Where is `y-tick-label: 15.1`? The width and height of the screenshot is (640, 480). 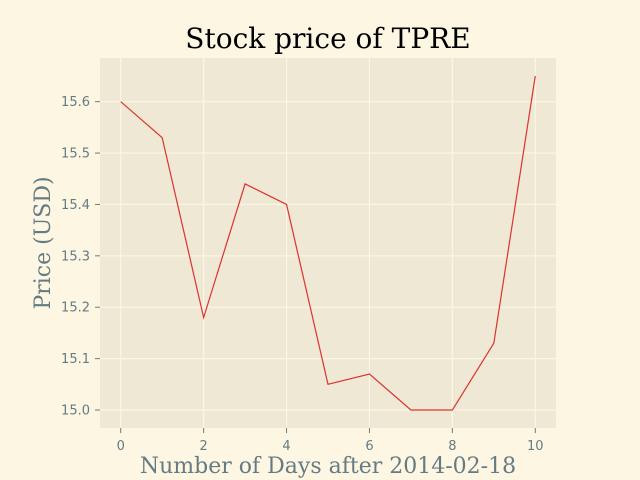
y-tick-label: 15.1 is located at coordinates (75, 359).